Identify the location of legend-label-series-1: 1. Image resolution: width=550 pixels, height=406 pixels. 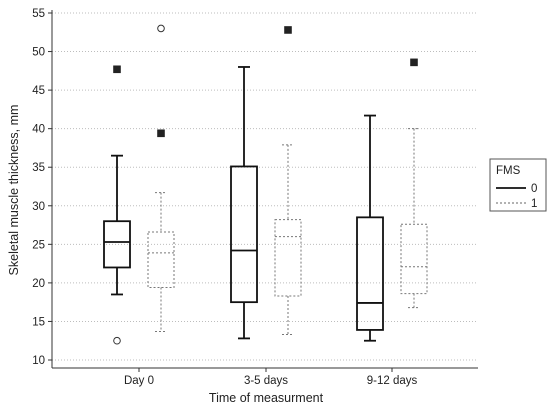
(534, 204).